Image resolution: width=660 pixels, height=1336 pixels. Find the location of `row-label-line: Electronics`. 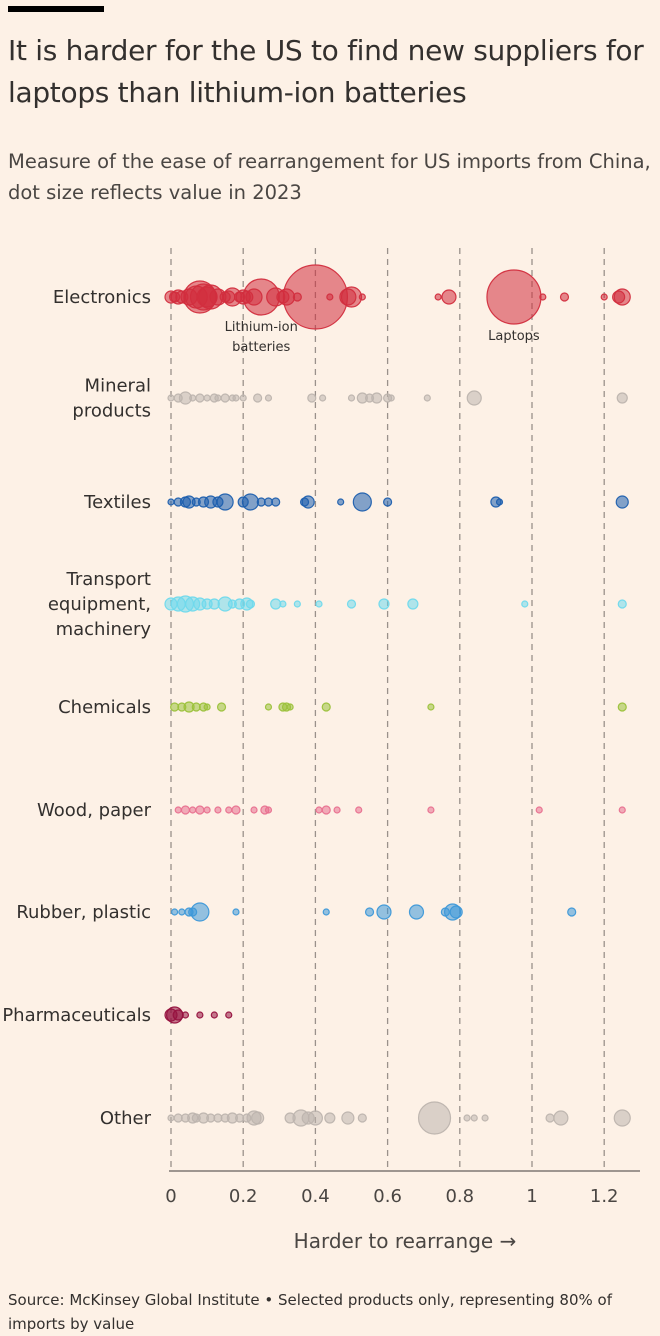

row-label-line: Electronics is located at coordinates (102, 297).